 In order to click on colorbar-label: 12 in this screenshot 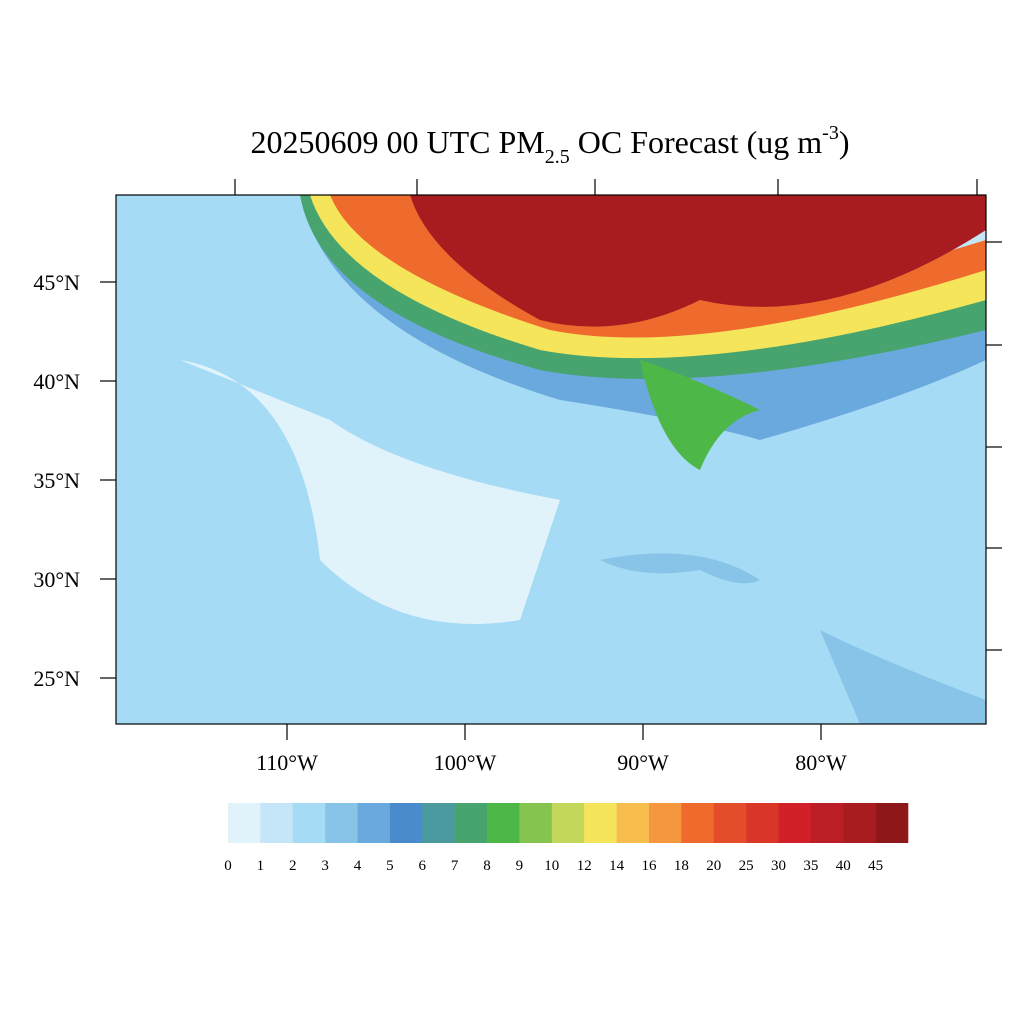, I will do `click(584, 866)`.